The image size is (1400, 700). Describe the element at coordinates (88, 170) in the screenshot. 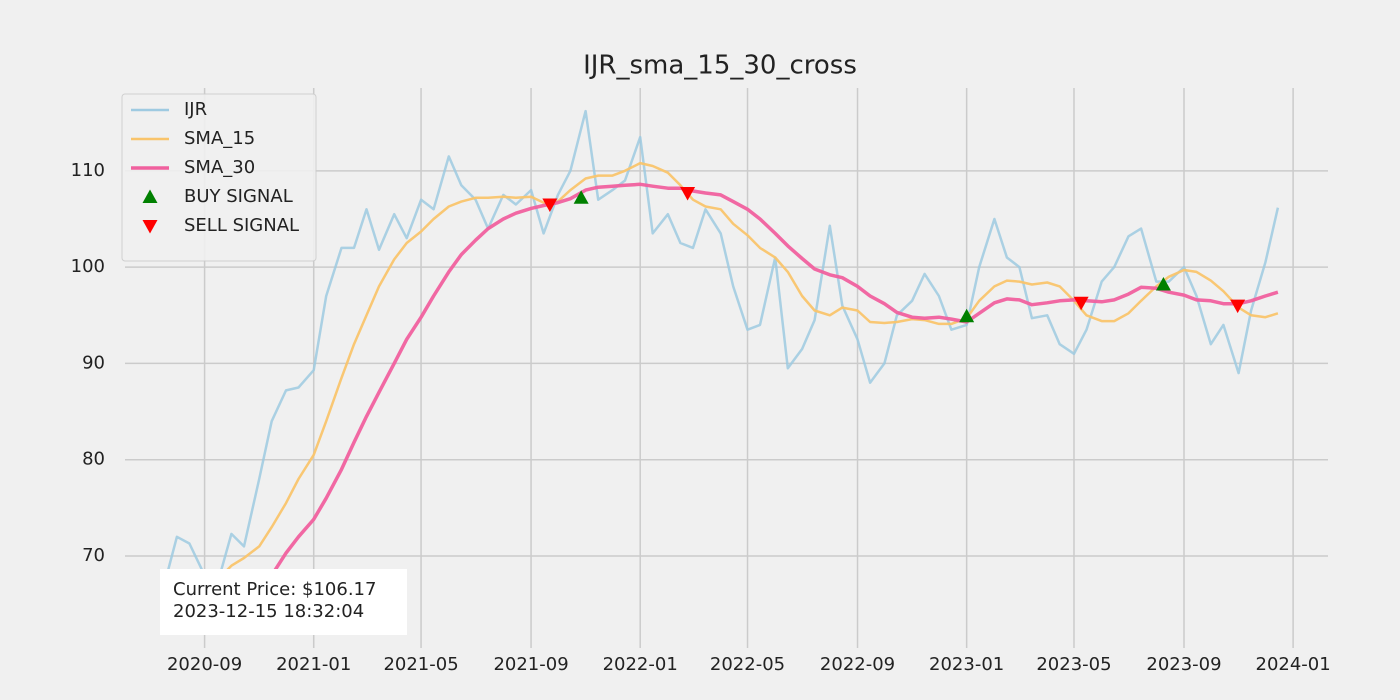

I see `y-tick-label: 110` at that location.